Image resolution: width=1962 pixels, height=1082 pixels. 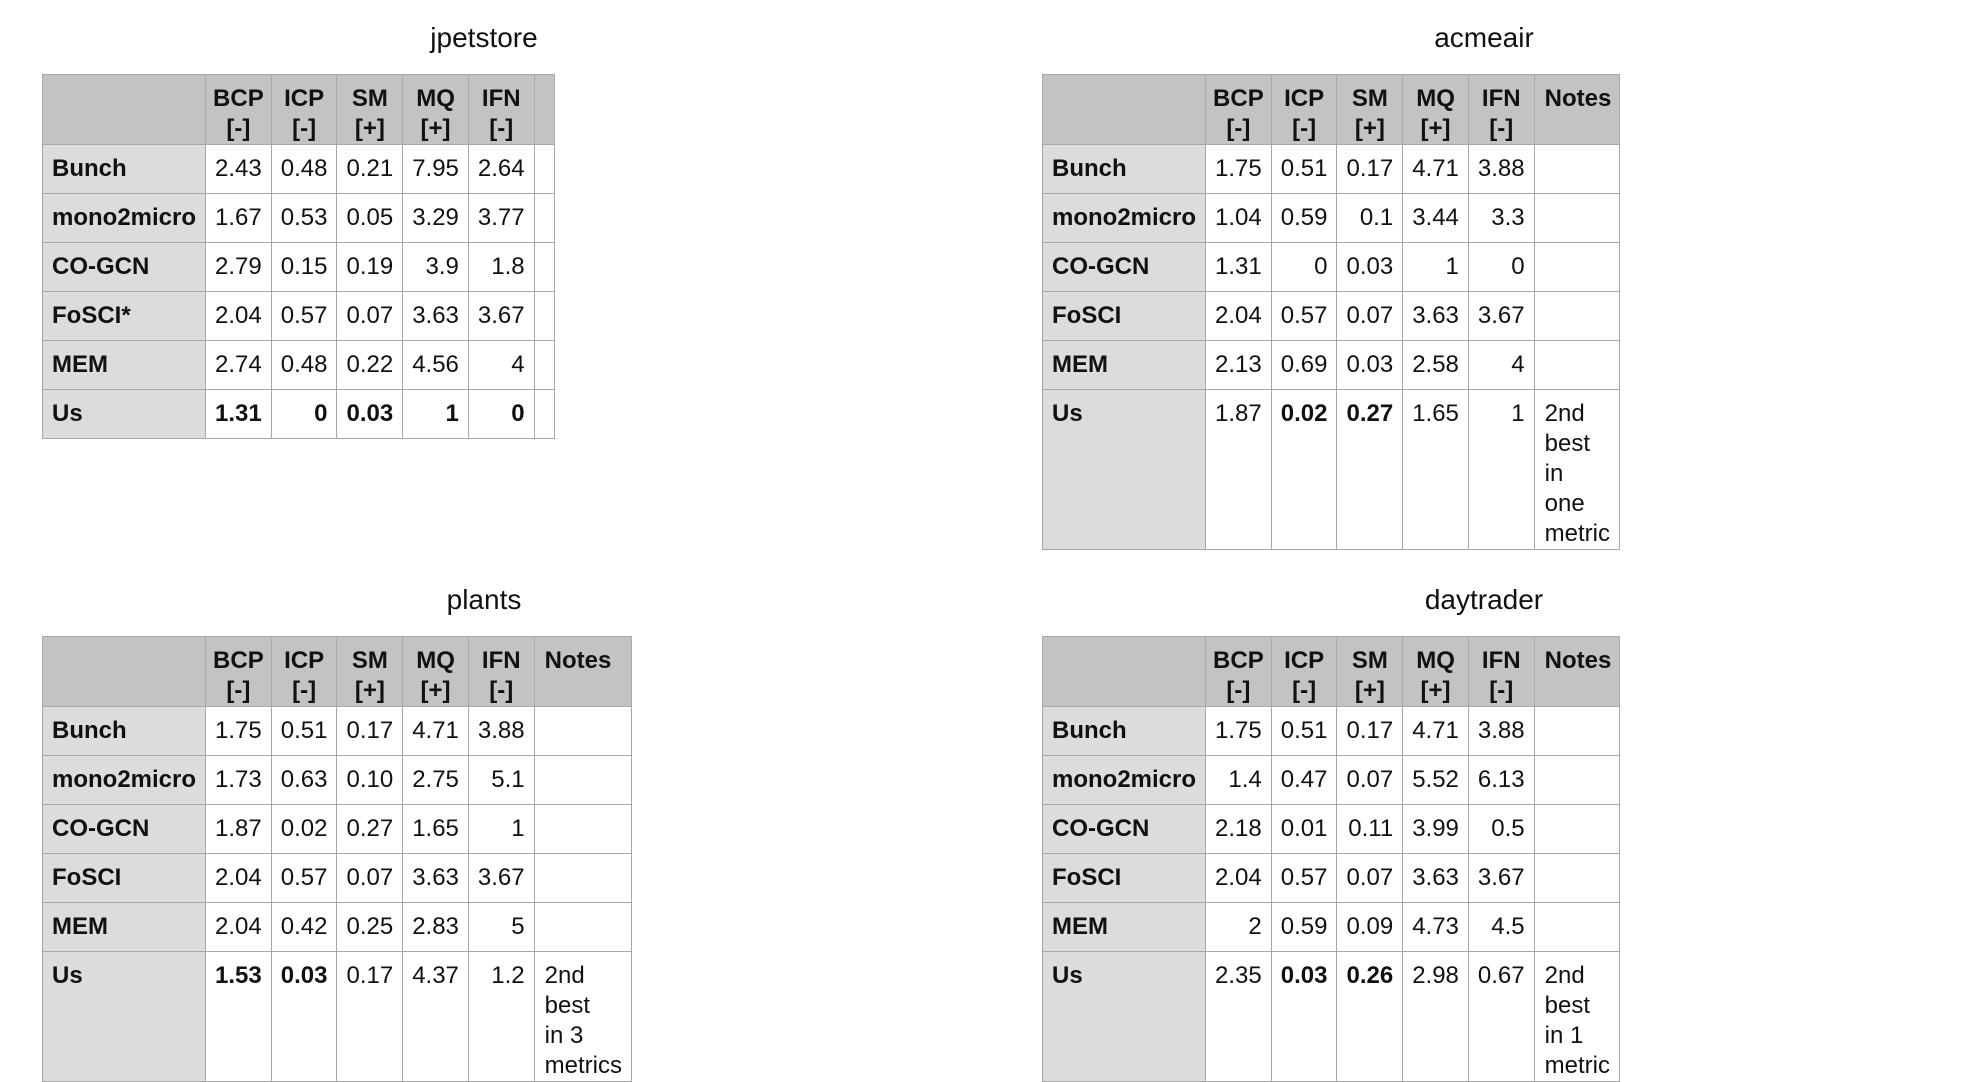 What do you see at coordinates (124, 267) in the screenshot?
I see `method-name: CO-GCN` at bounding box center [124, 267].